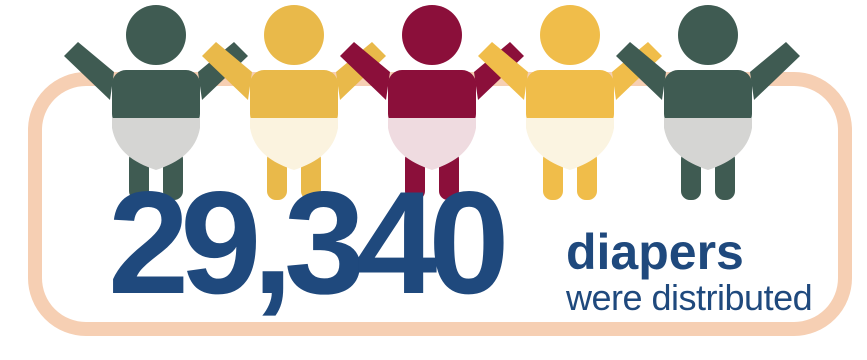 The width and height of the screenshot is (867, 360). What do you see at coordinates (655, 252) in the screenshot?
I see `stat-label-main: diapers` at bounding box center [655, 252].